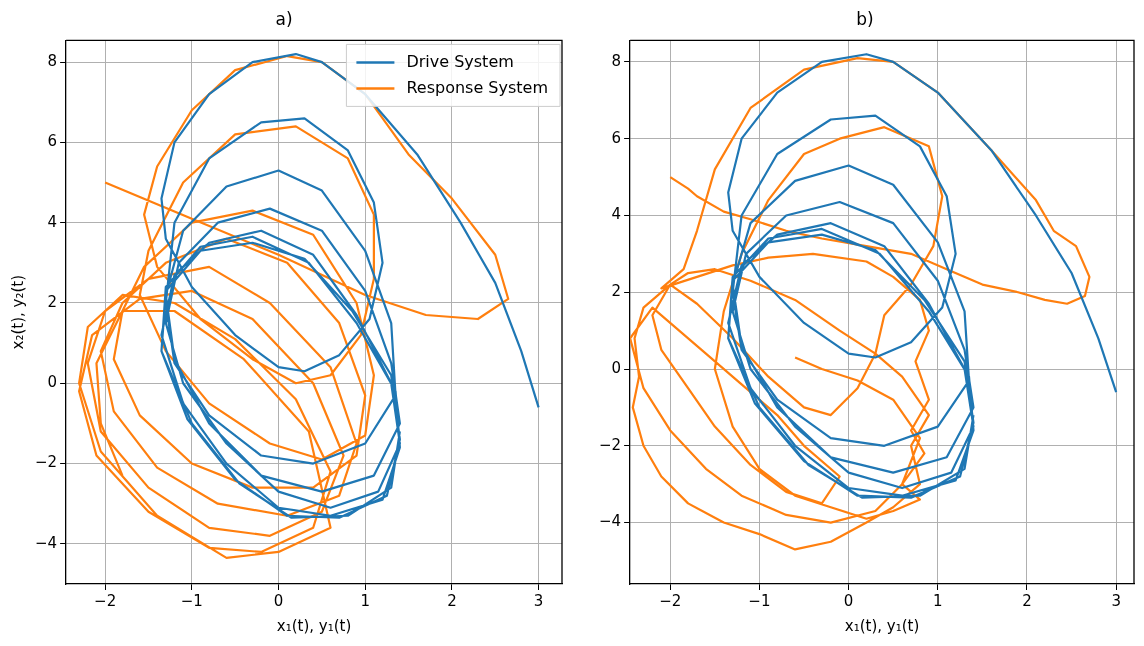 This screenshot has height=646, width=1144. Describe the element at coordinates (460, 61) in the screenshot. I see `legend-label: Drive System` at that location.